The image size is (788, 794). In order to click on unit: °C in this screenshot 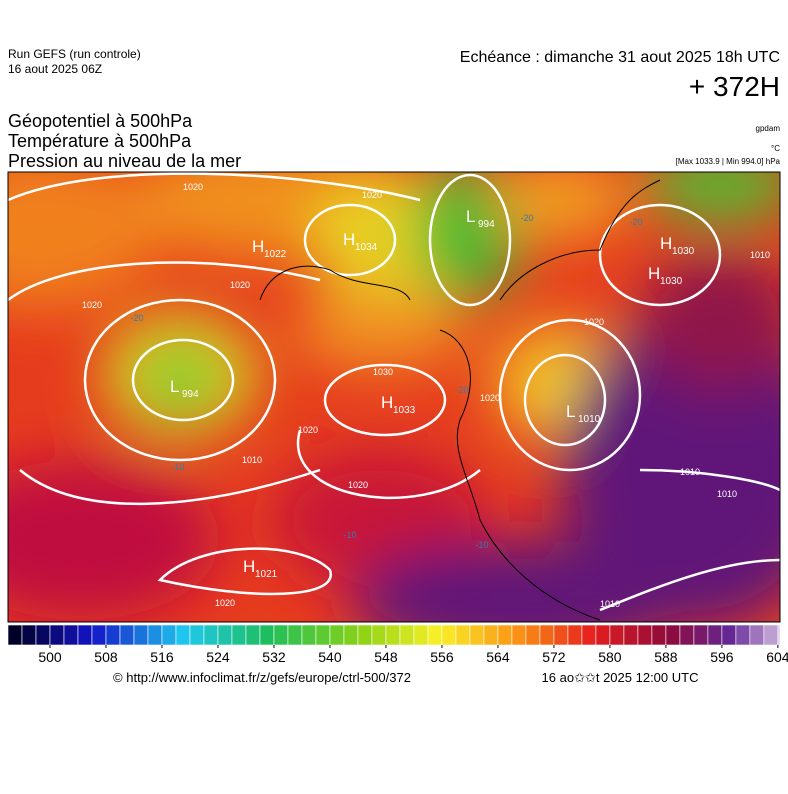, I will do `click(775, 148)`.